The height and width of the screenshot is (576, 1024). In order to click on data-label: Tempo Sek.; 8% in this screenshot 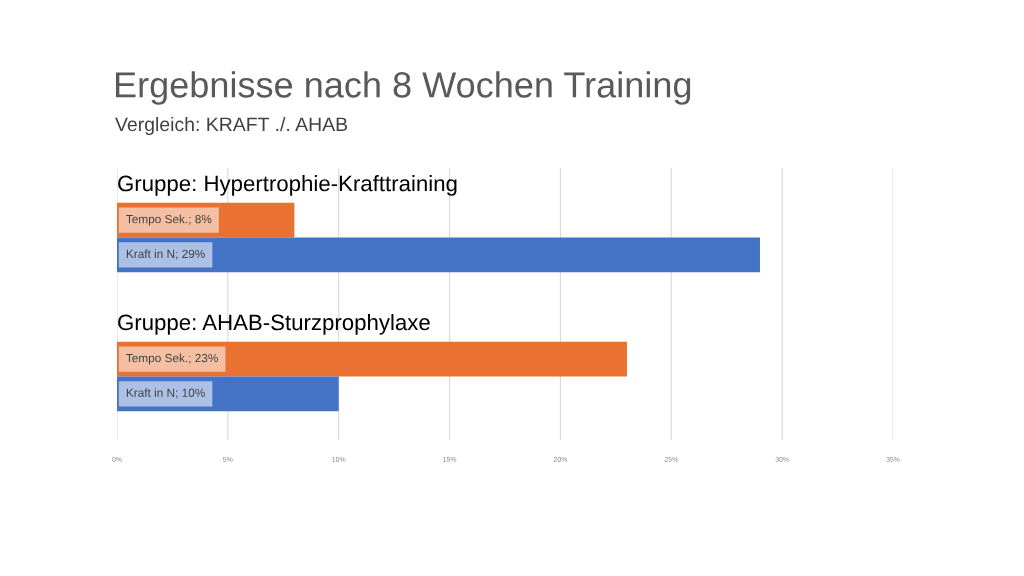, I will do `click(169, 220)`.